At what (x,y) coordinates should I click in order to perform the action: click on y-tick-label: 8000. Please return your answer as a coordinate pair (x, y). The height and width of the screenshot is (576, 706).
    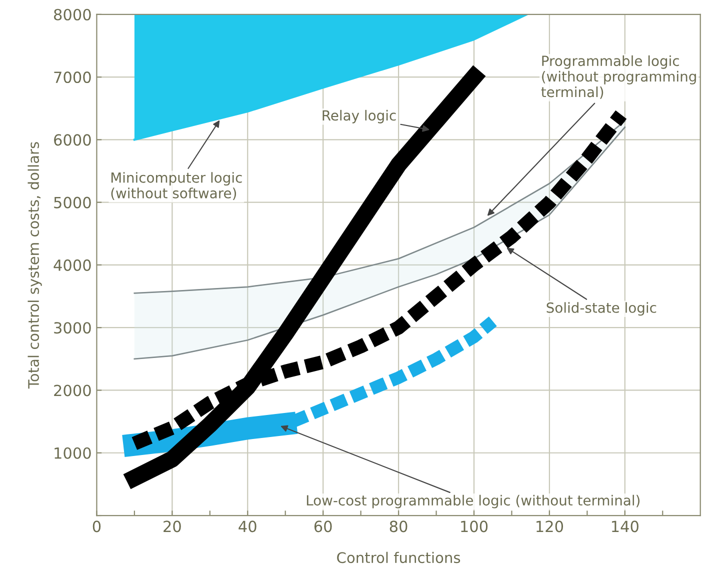
    Looking at the image, I should click on (72, 14).